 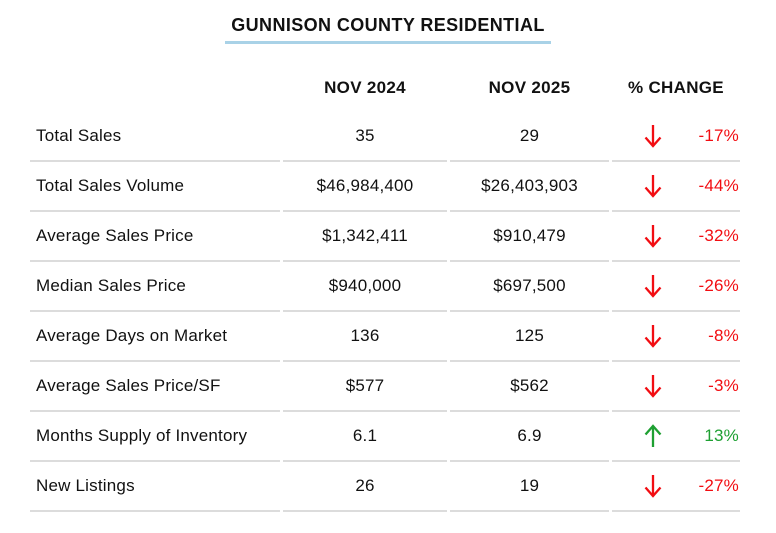 What do you see at coordinates (676, 387) in the screenshot?
I see `change-cell: -3%` at bounding box center [676, 387].